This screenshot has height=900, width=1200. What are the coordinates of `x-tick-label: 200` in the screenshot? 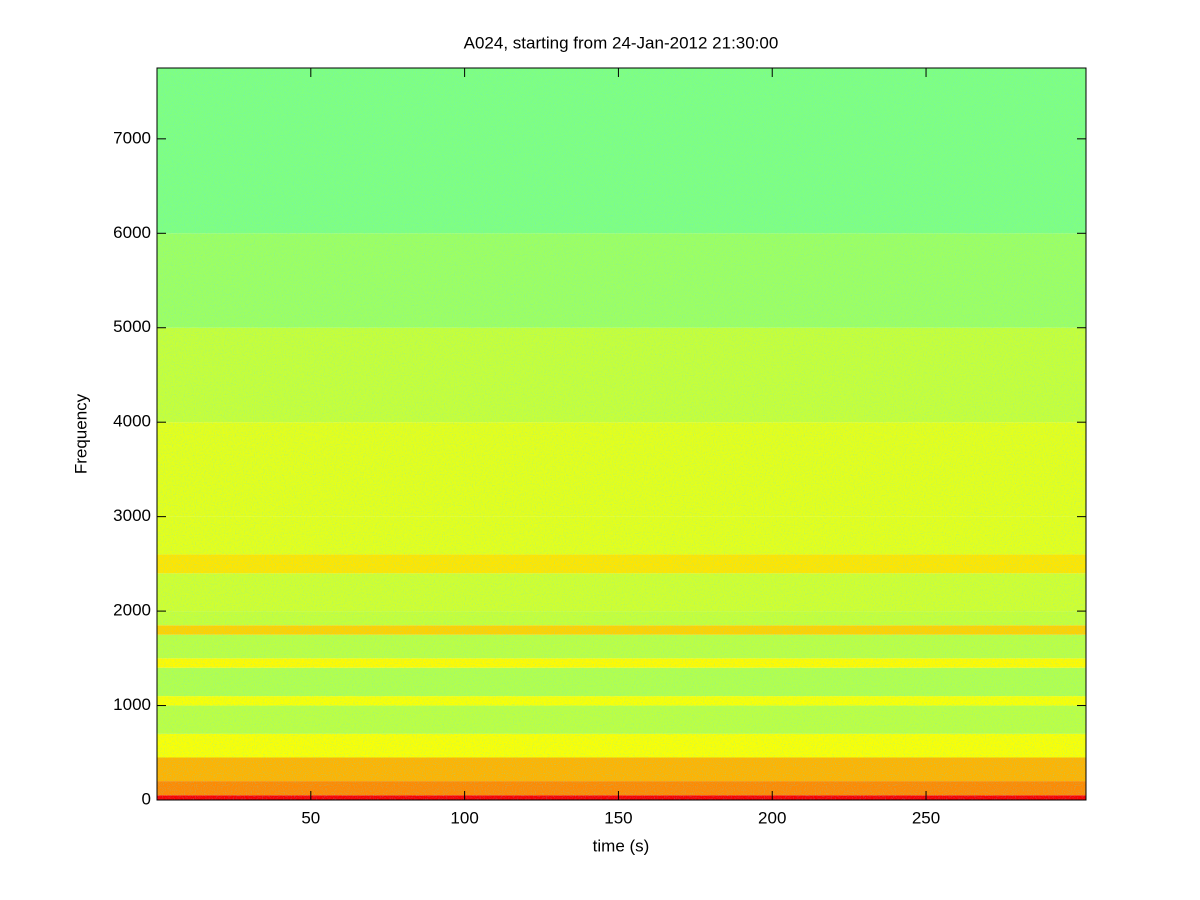 It's located at (772, 817).